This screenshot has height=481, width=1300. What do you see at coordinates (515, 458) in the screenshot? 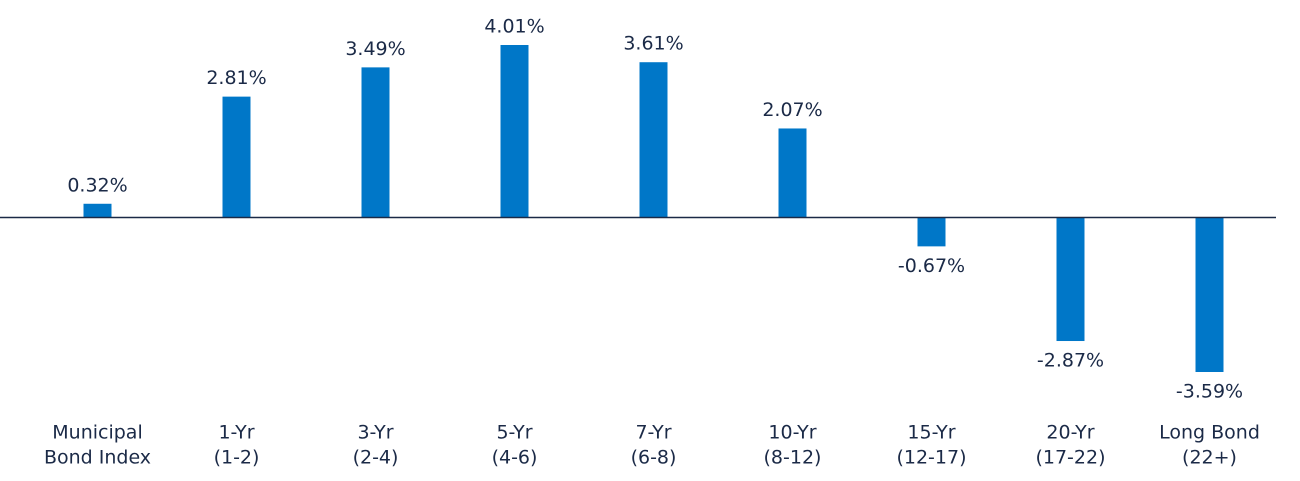
I see `x-tick-label: (4-6)` at bounding box center [515, 458].